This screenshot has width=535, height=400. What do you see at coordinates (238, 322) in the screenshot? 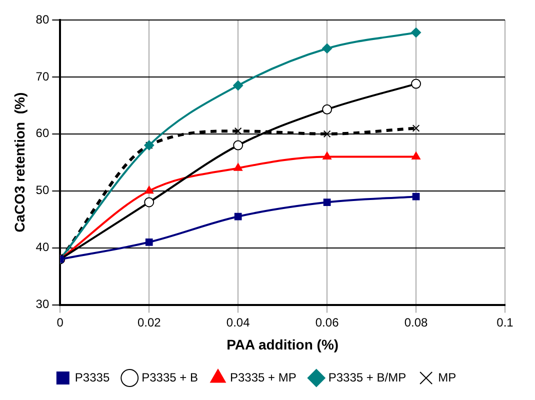
I see `x-tick-label: 0.04` at bounding box center [238, 322].